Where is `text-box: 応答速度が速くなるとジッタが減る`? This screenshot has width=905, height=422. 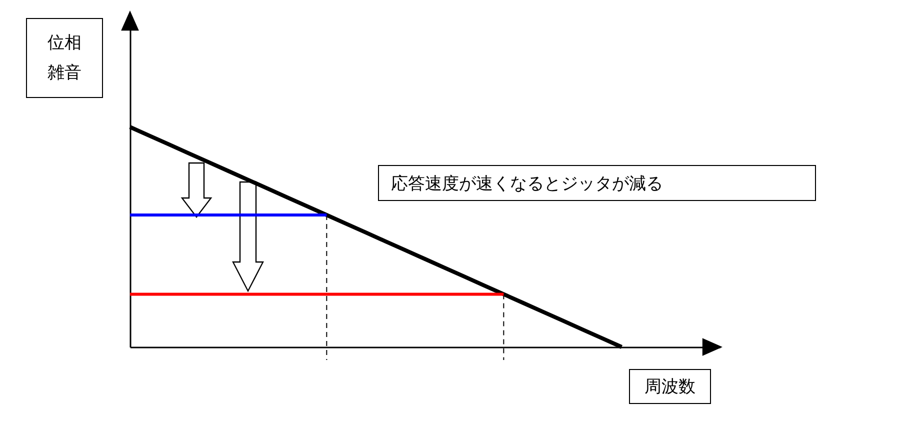 text-box: 応答速度が速くなるとジッタが減る is located at coordinates (597, 183).